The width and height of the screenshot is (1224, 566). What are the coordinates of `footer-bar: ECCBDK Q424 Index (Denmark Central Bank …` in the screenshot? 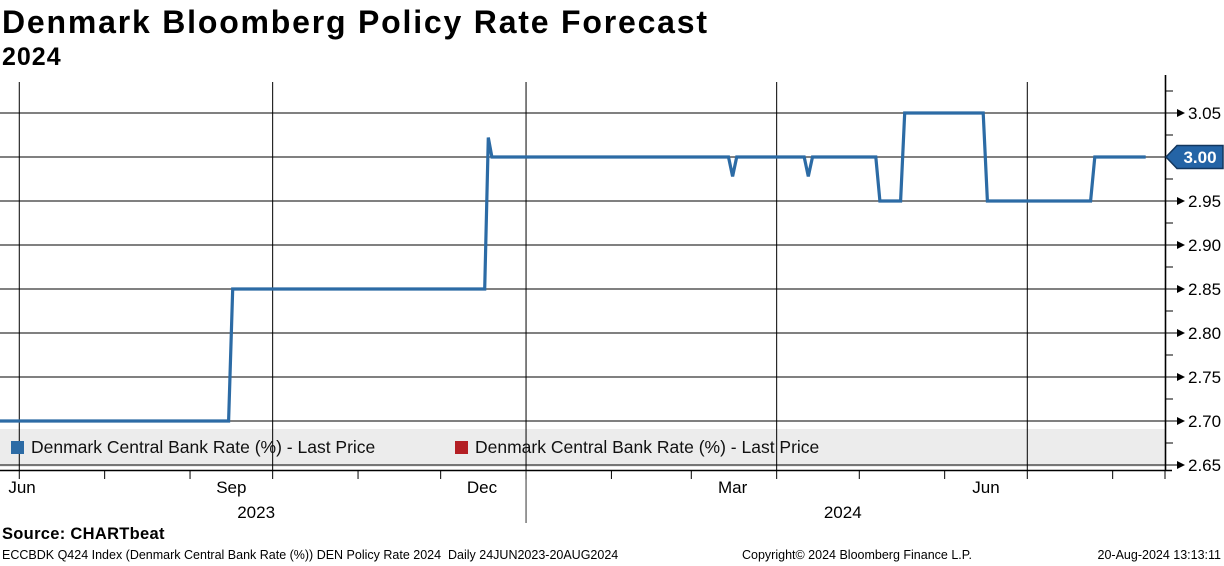 It's located at (612, 557).